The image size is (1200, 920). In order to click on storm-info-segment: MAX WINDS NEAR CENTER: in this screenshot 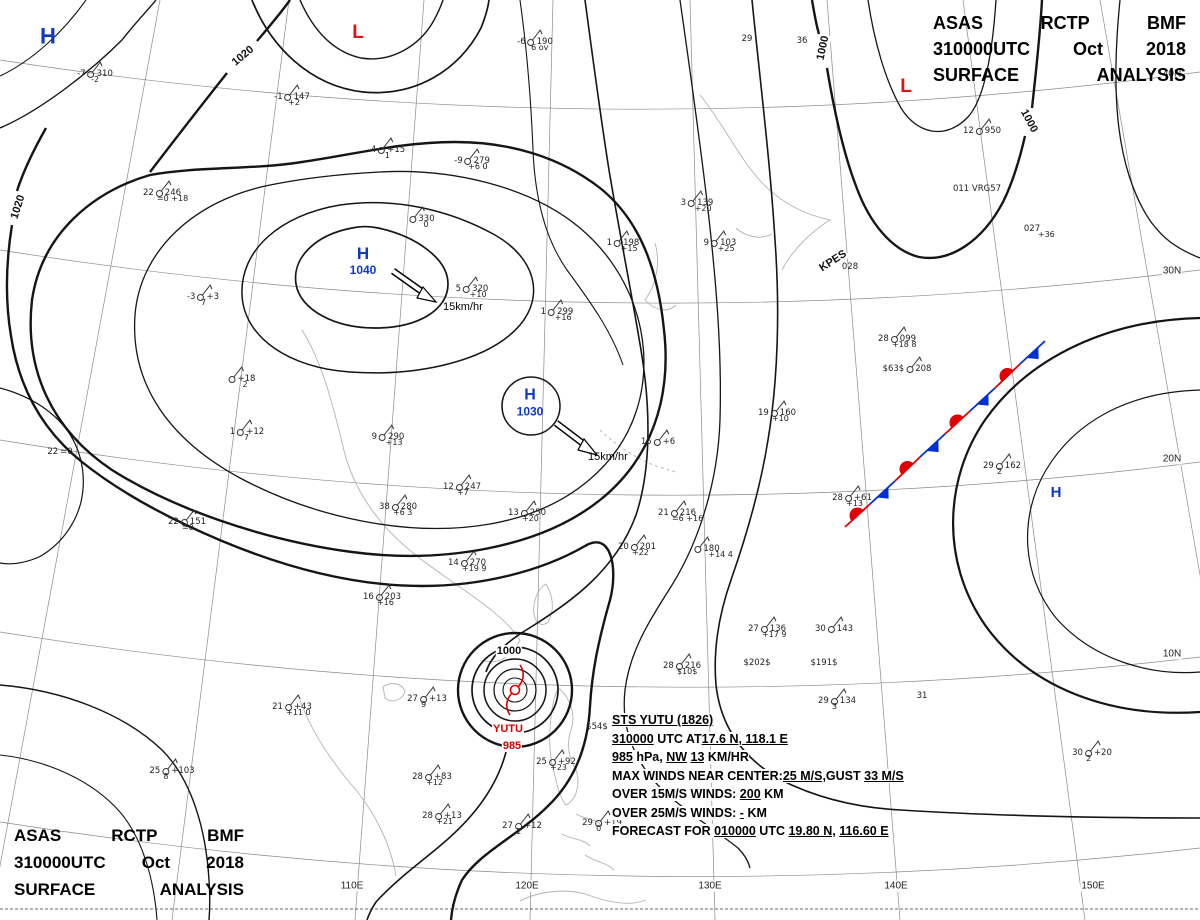, I will do `click(697, 775)`.